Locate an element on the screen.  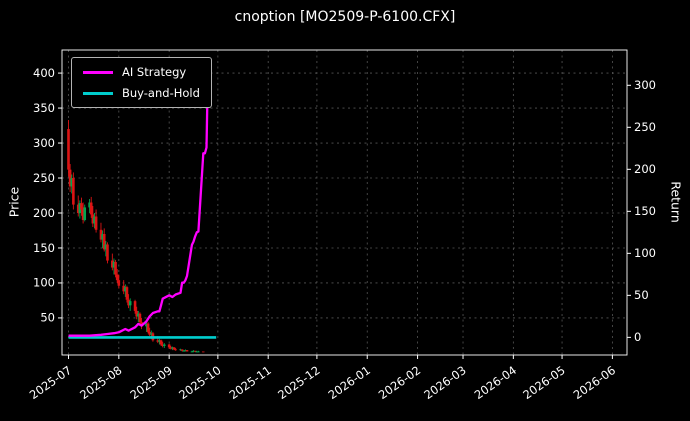
left-tick-label: 150 is located at coordinates (44, 248).